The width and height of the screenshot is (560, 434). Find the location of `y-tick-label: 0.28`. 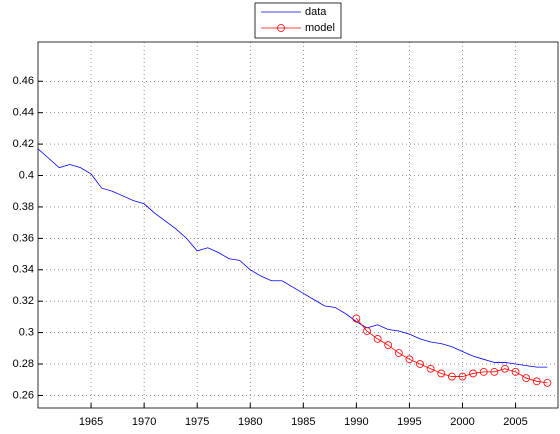

y-tick-label: 0.28 is located at coordinates (23, 364).